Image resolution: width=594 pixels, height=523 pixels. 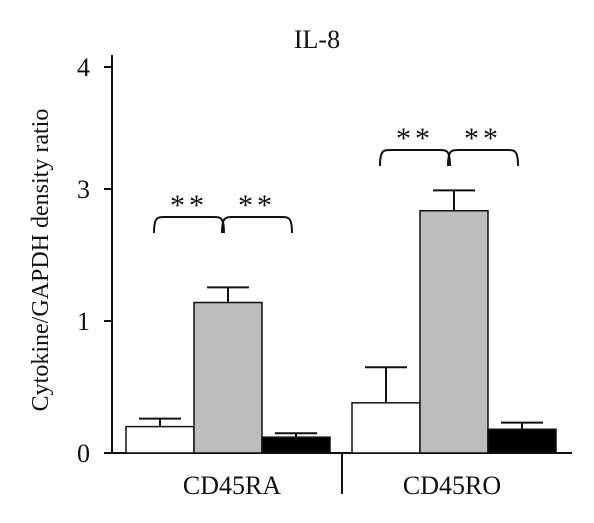 I want to click on significance-markers: ** ** ** **, so click(x=336, y=178).